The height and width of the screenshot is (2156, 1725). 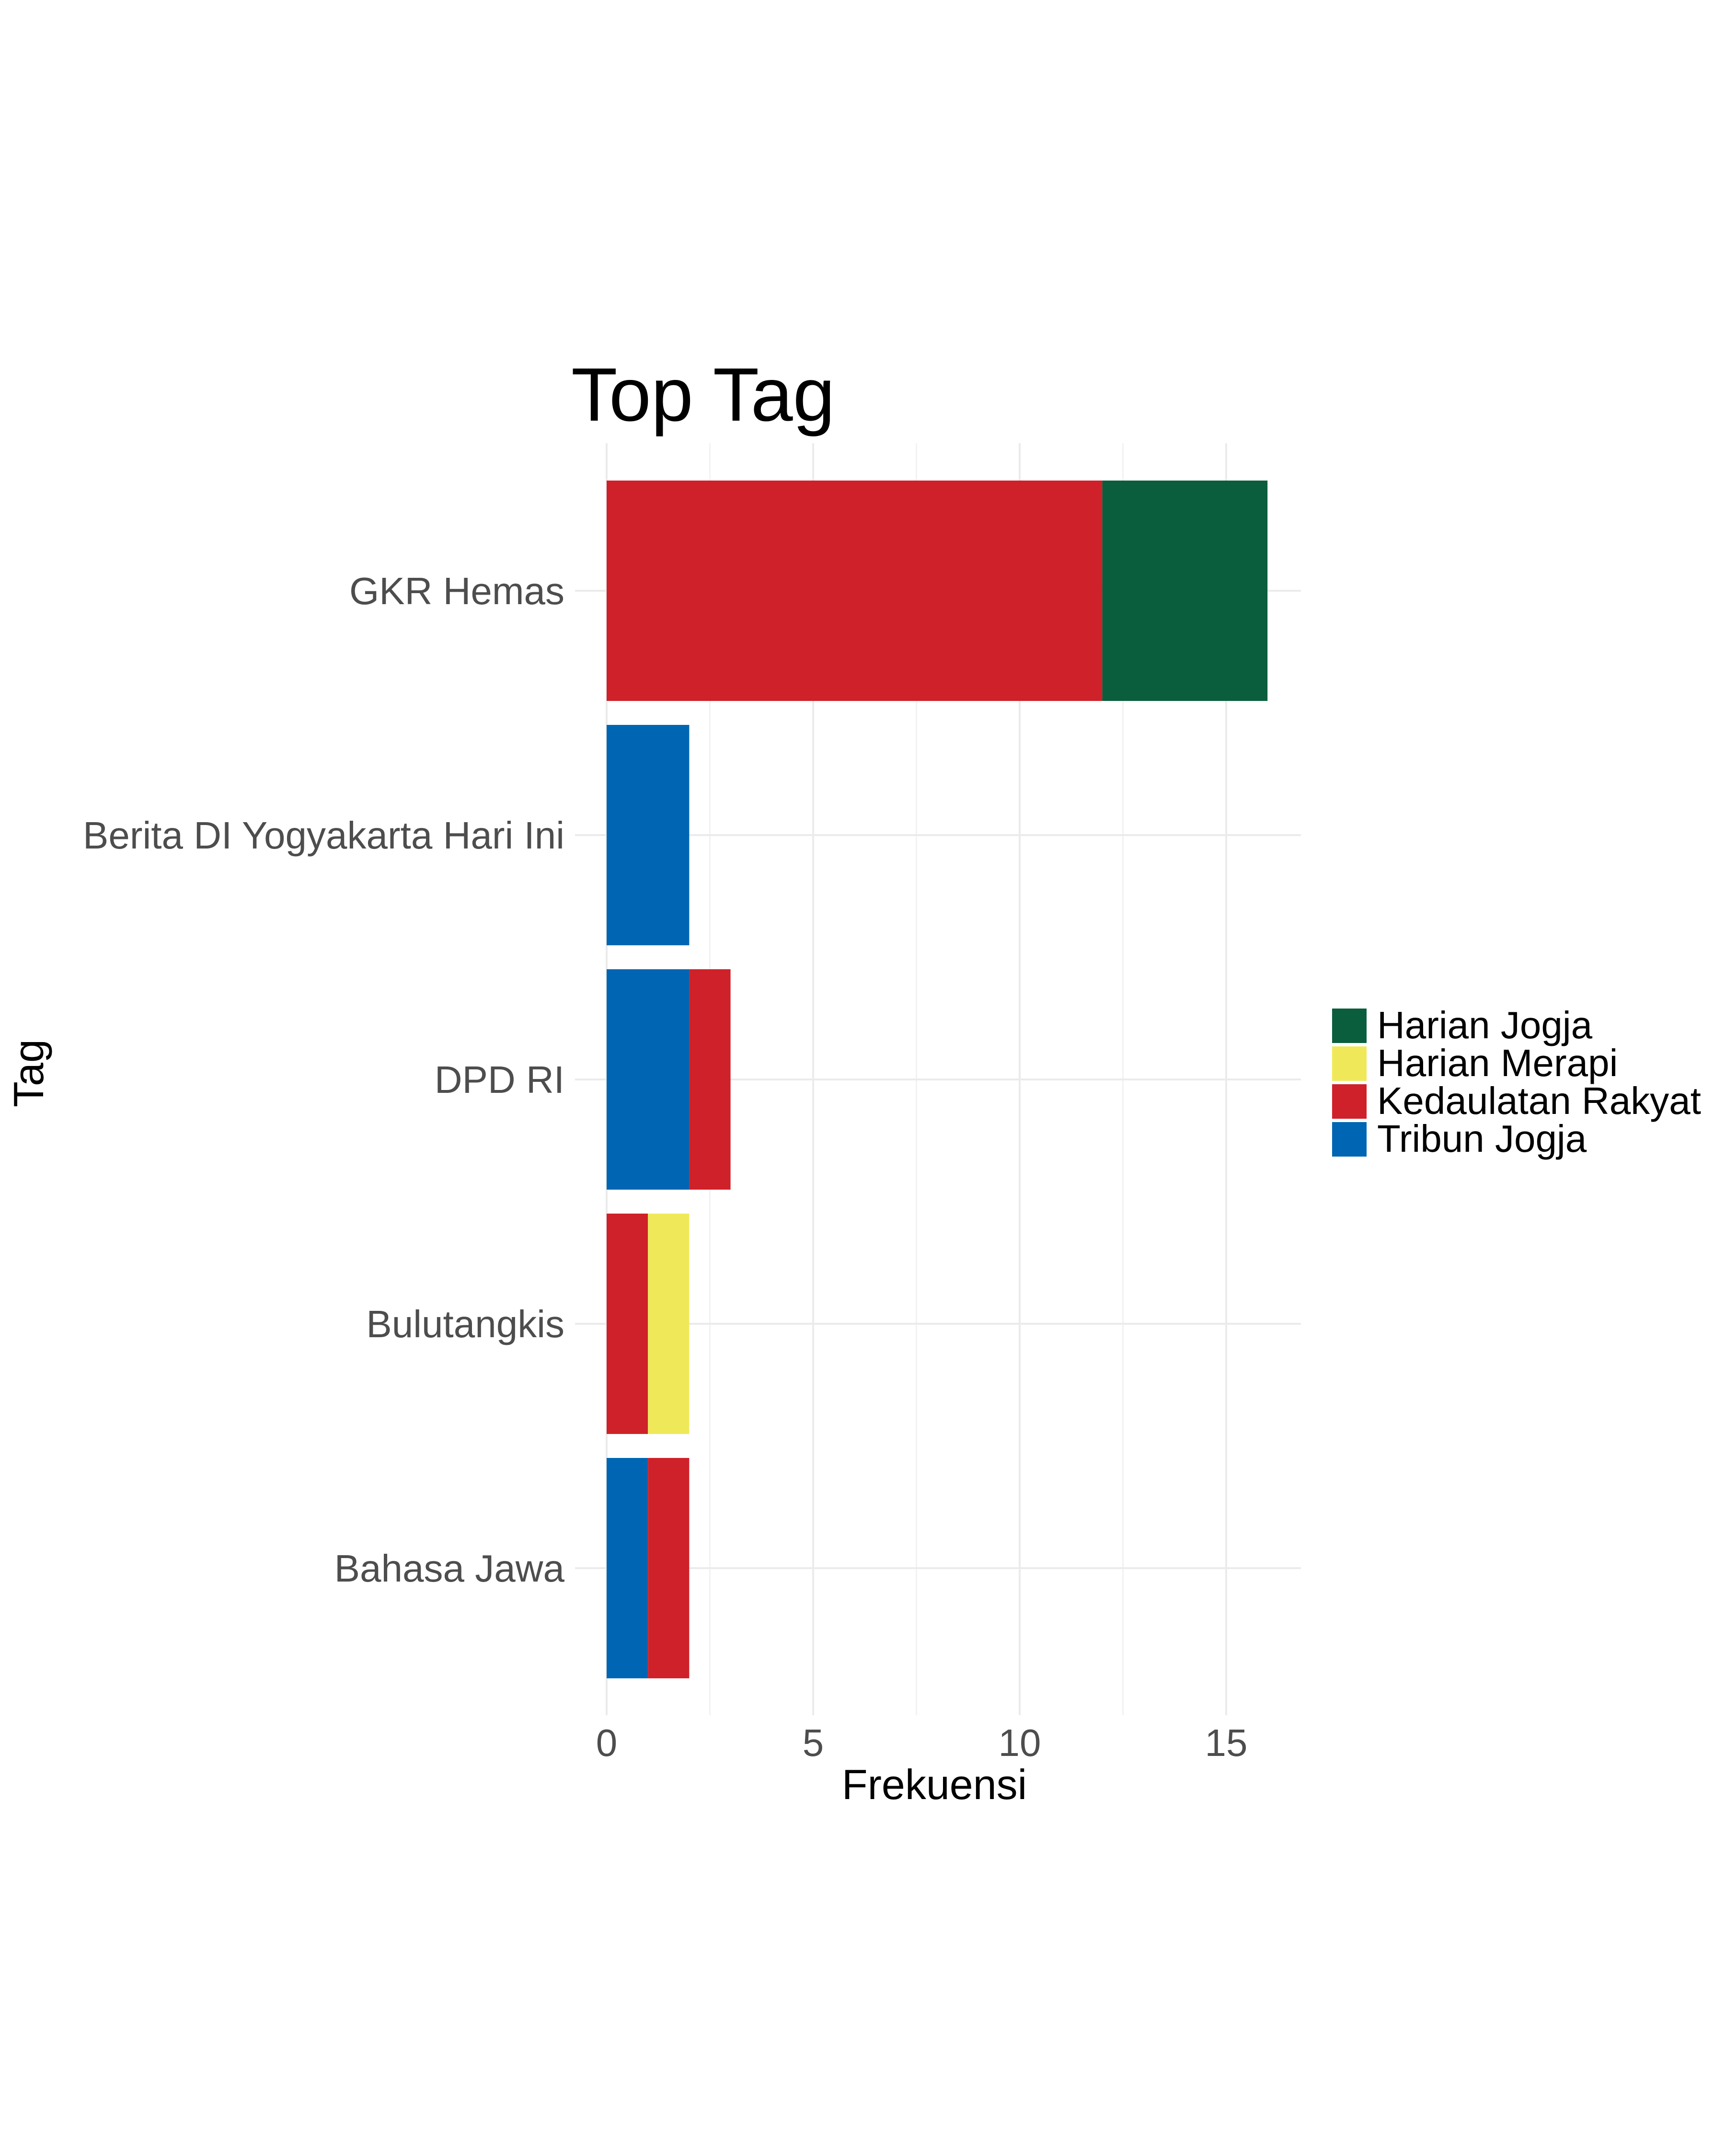 What do you see at coordinates (1482, 1138) in the screenshot?
I see `legend-label: Tribun Jogja` at bounding box center [1482, 1138].